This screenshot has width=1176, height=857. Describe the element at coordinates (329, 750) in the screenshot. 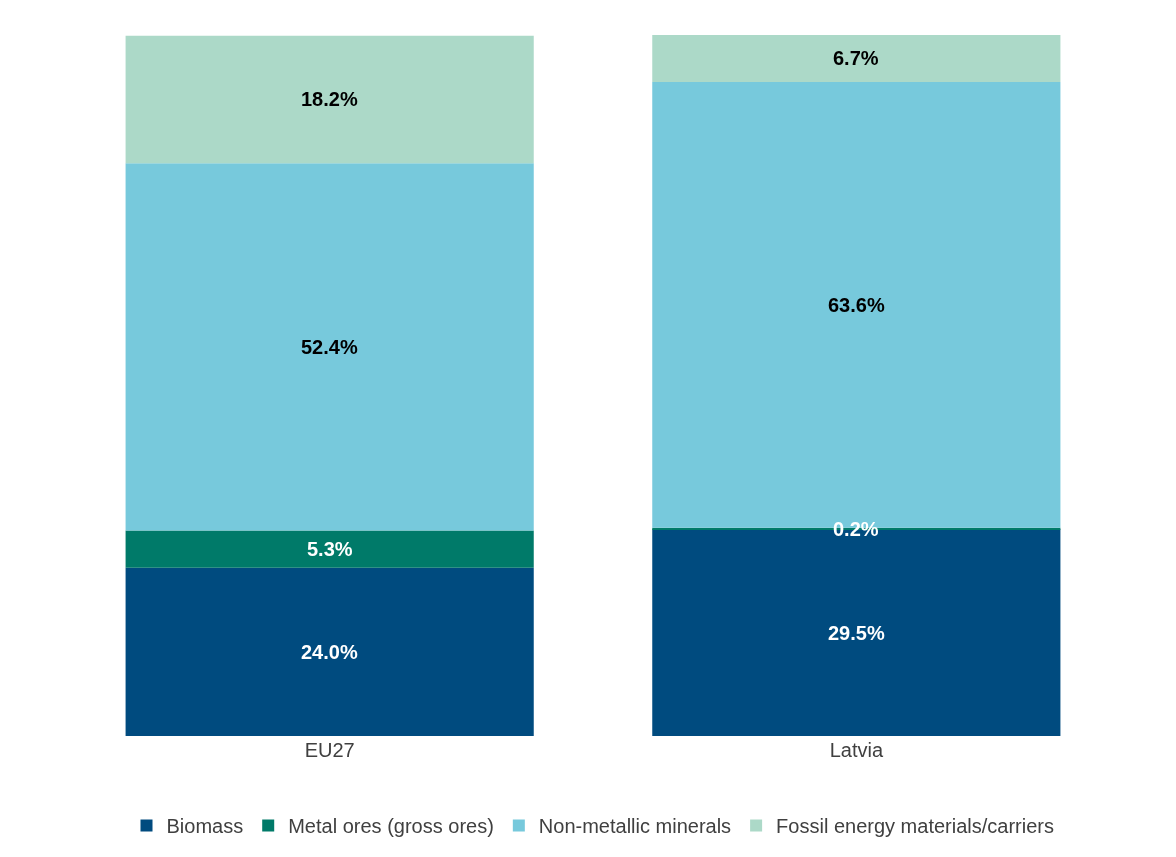

I see `x-tick-label: EU27` at that location.